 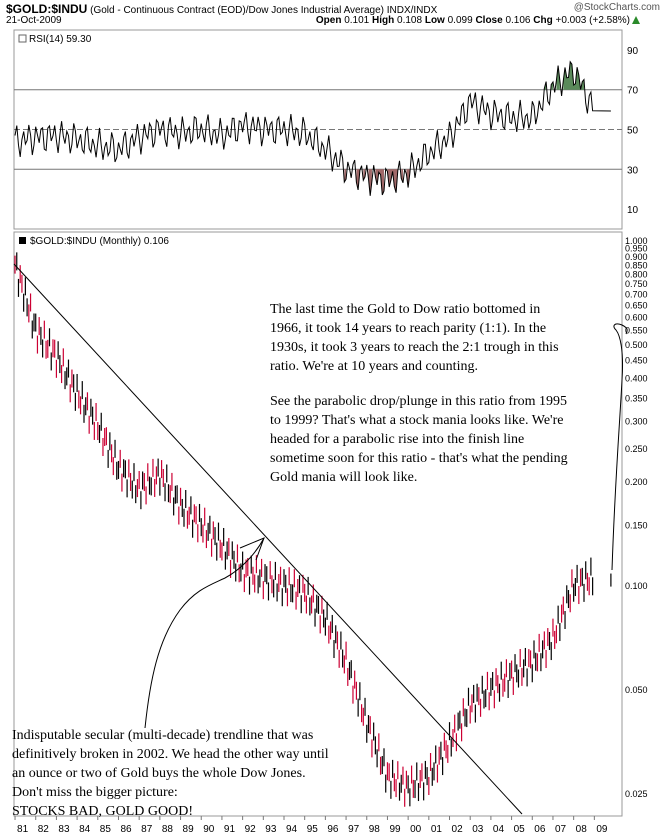 I want to click on year-tick-label: 93, so click(x=271, y=829).